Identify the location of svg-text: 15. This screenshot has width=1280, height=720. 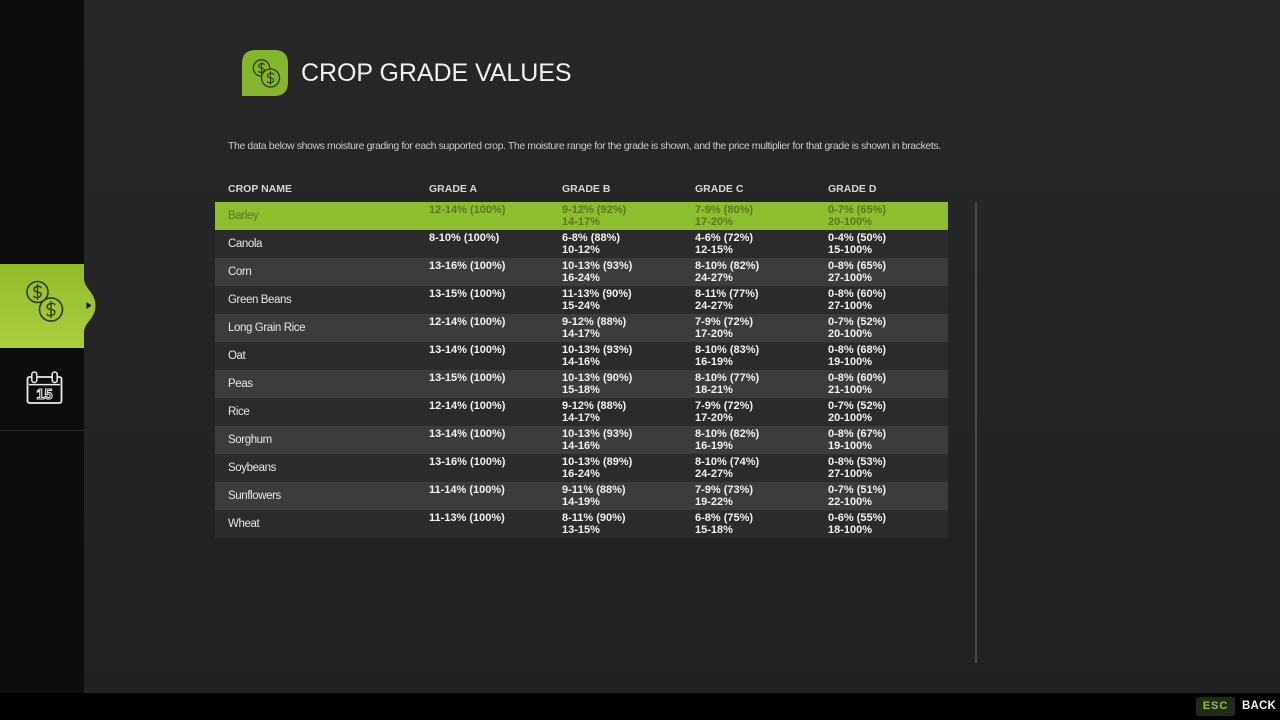
(44, 395).